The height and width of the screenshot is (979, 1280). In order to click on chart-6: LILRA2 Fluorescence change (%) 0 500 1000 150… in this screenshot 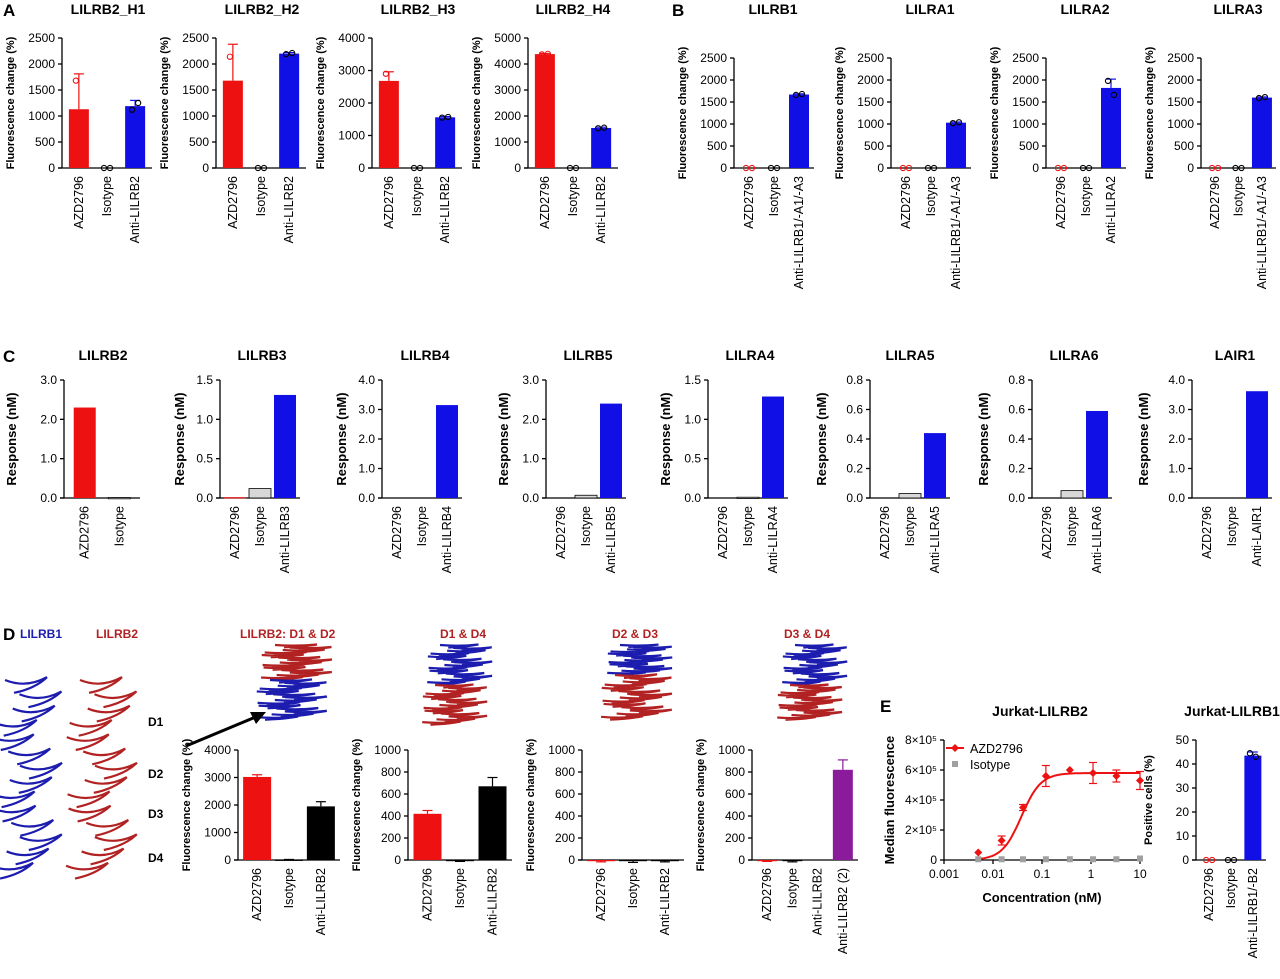, I will do `click(1057, 122)`.